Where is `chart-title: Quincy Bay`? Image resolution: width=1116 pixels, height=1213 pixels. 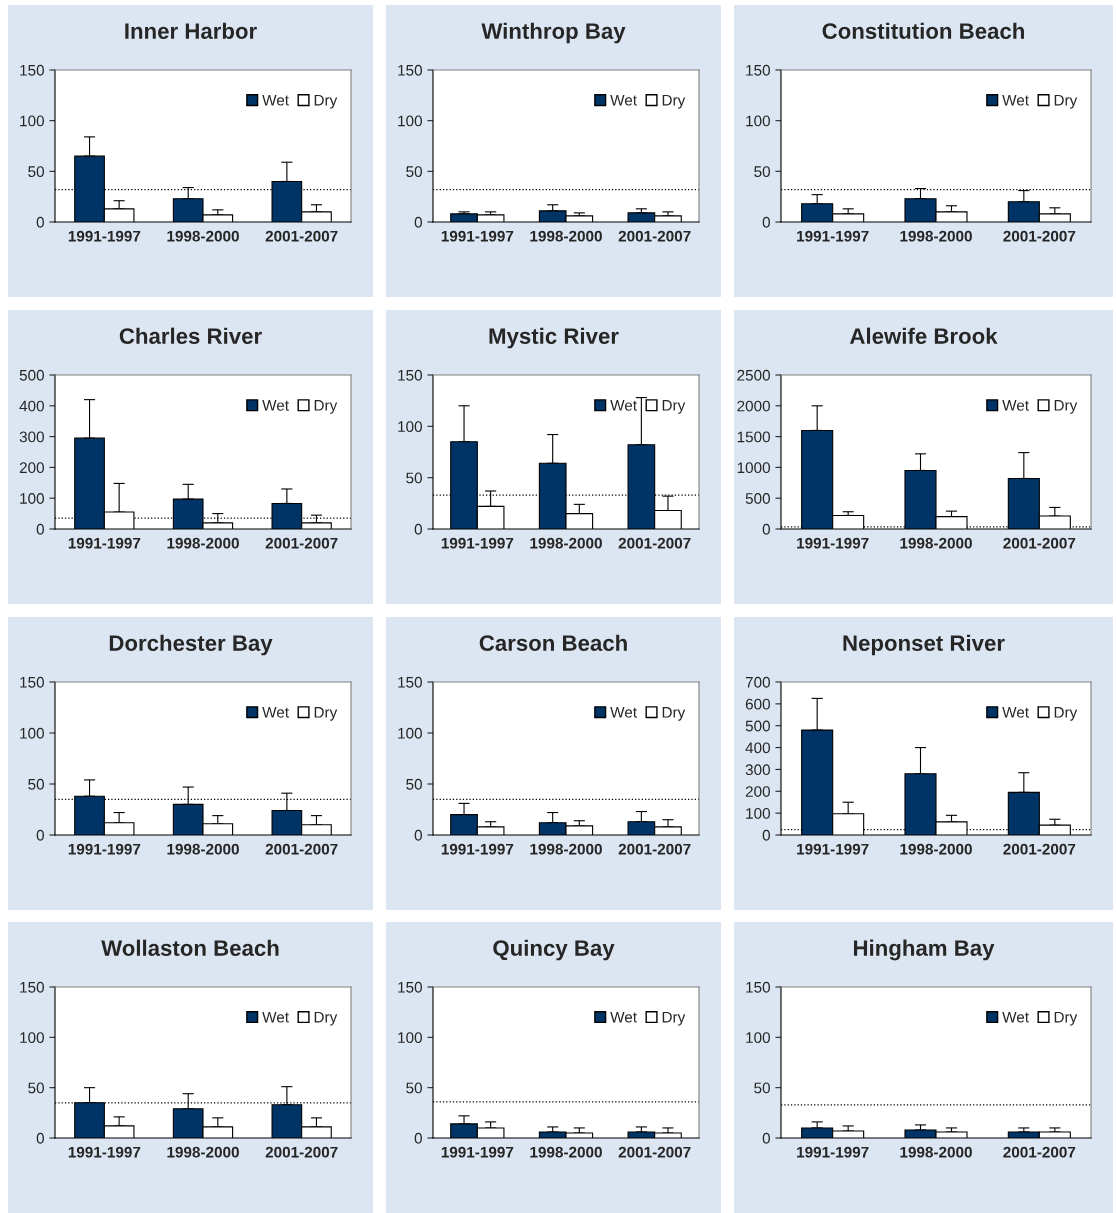 chart-title: Quincy Bay is located at coordinates (554, 950).